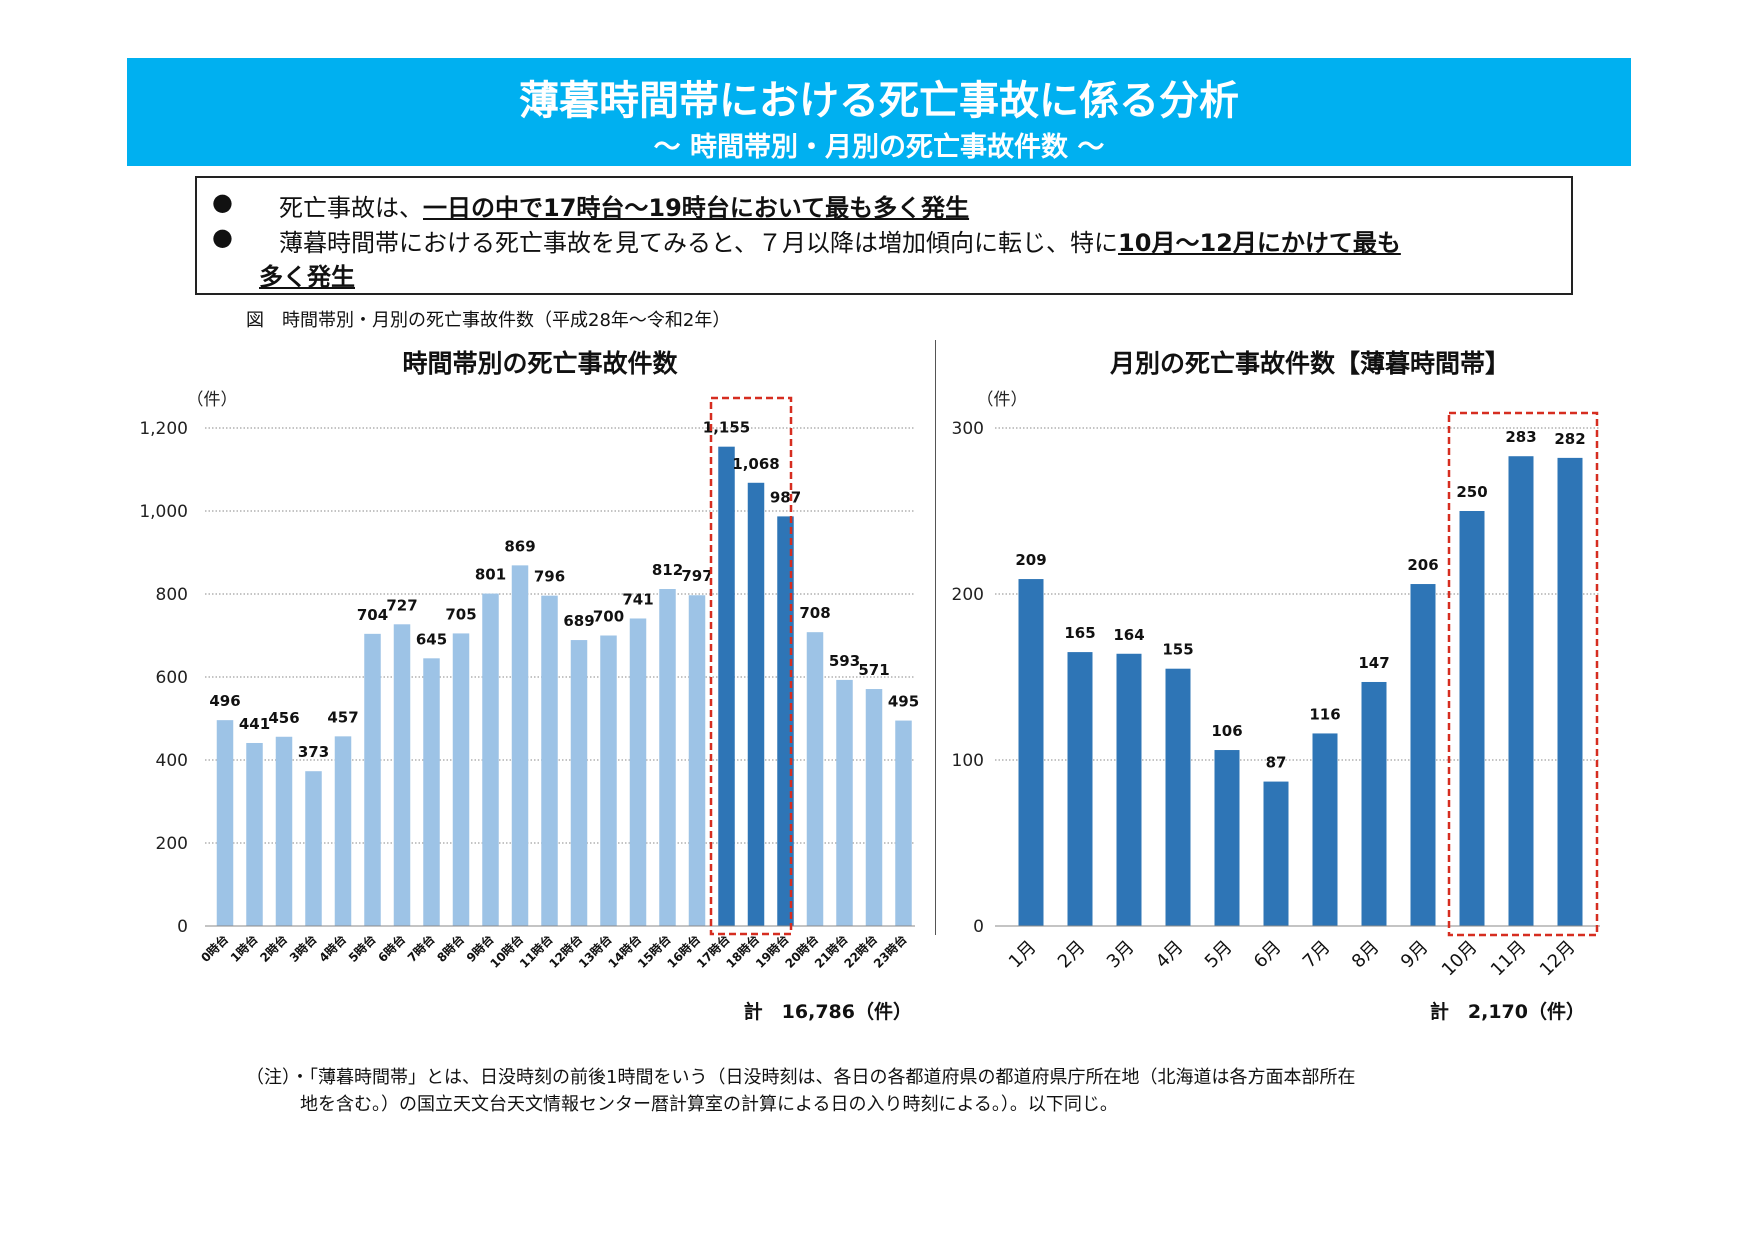  Describe the element at coordinates (785, 497) in the screenshot. I see `hour-value-label: 987` at that location.